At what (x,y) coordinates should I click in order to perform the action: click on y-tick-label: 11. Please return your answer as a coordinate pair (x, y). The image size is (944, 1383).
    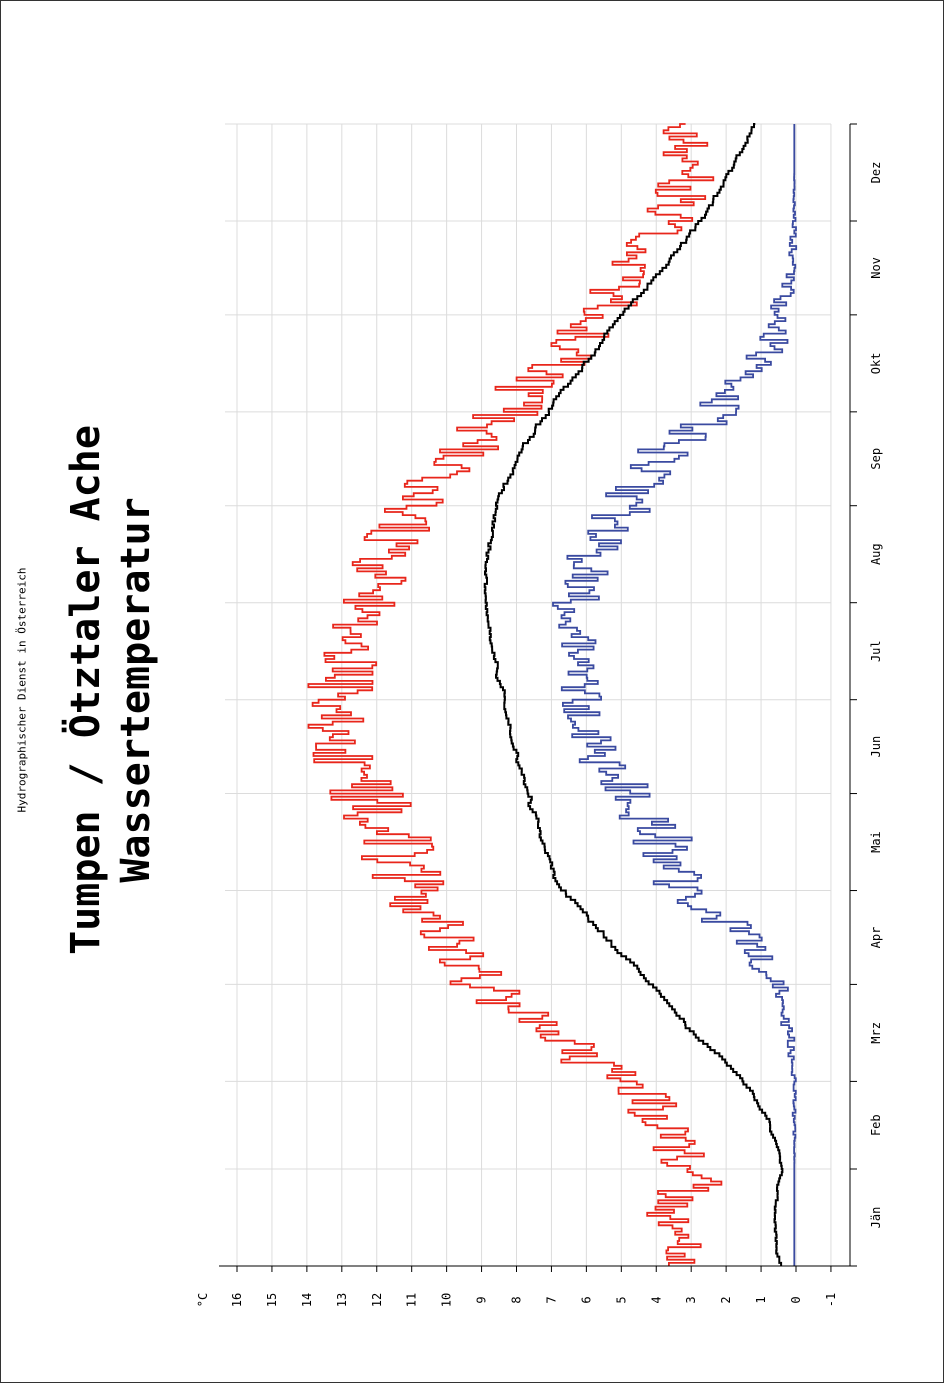
    Looking at the image, I should click on (412, 1300).